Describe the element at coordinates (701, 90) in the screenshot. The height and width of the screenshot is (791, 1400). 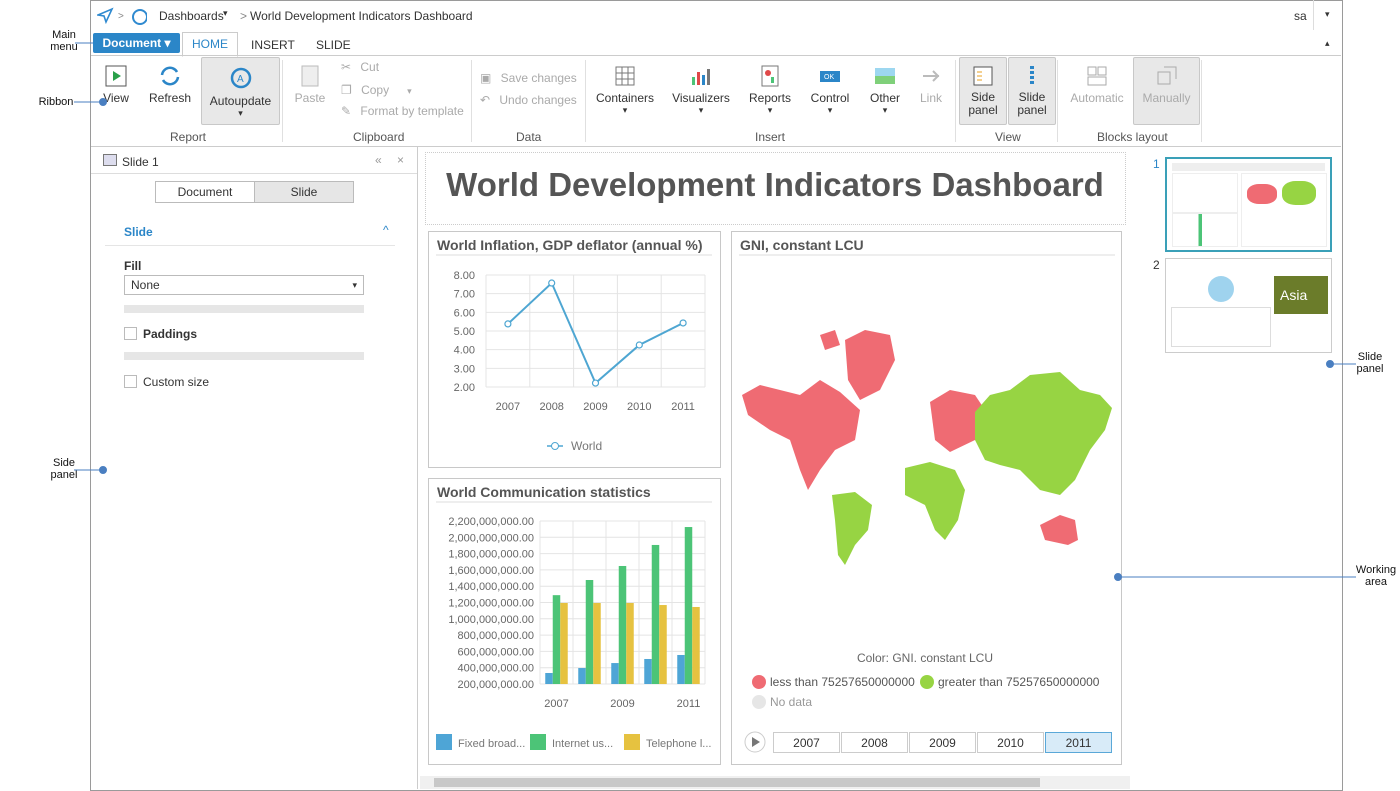
I see `ribbon-button: Visualizers ▾` at that location.